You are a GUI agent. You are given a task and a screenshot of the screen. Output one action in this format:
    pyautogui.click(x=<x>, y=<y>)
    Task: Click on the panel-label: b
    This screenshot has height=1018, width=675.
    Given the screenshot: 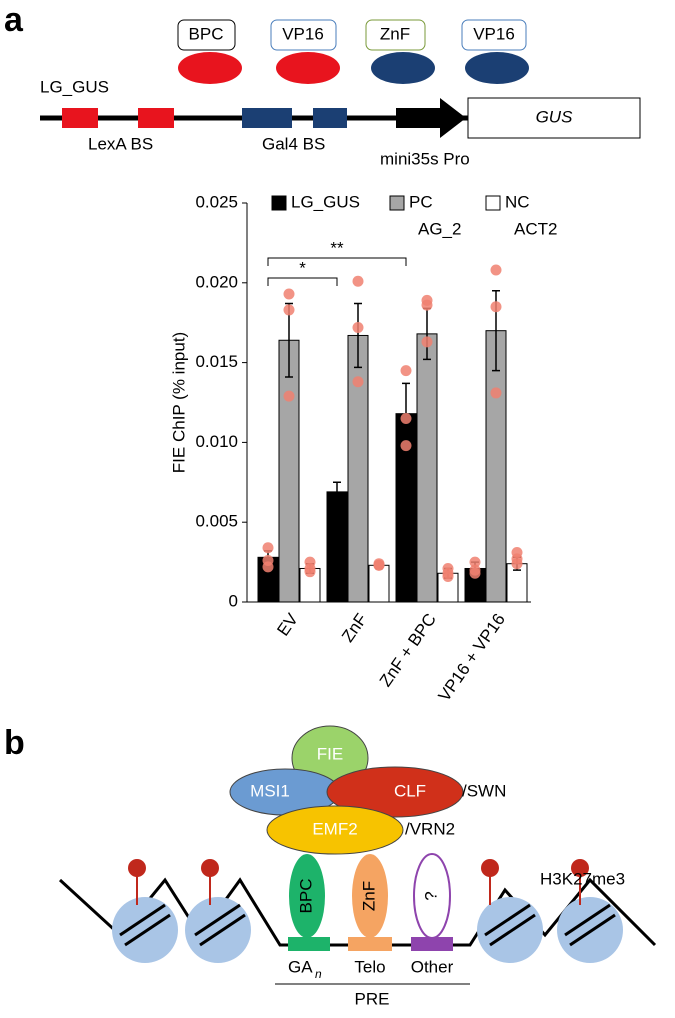 What is the action you would take?
    pyautogui.click(x=14, y=743)
    